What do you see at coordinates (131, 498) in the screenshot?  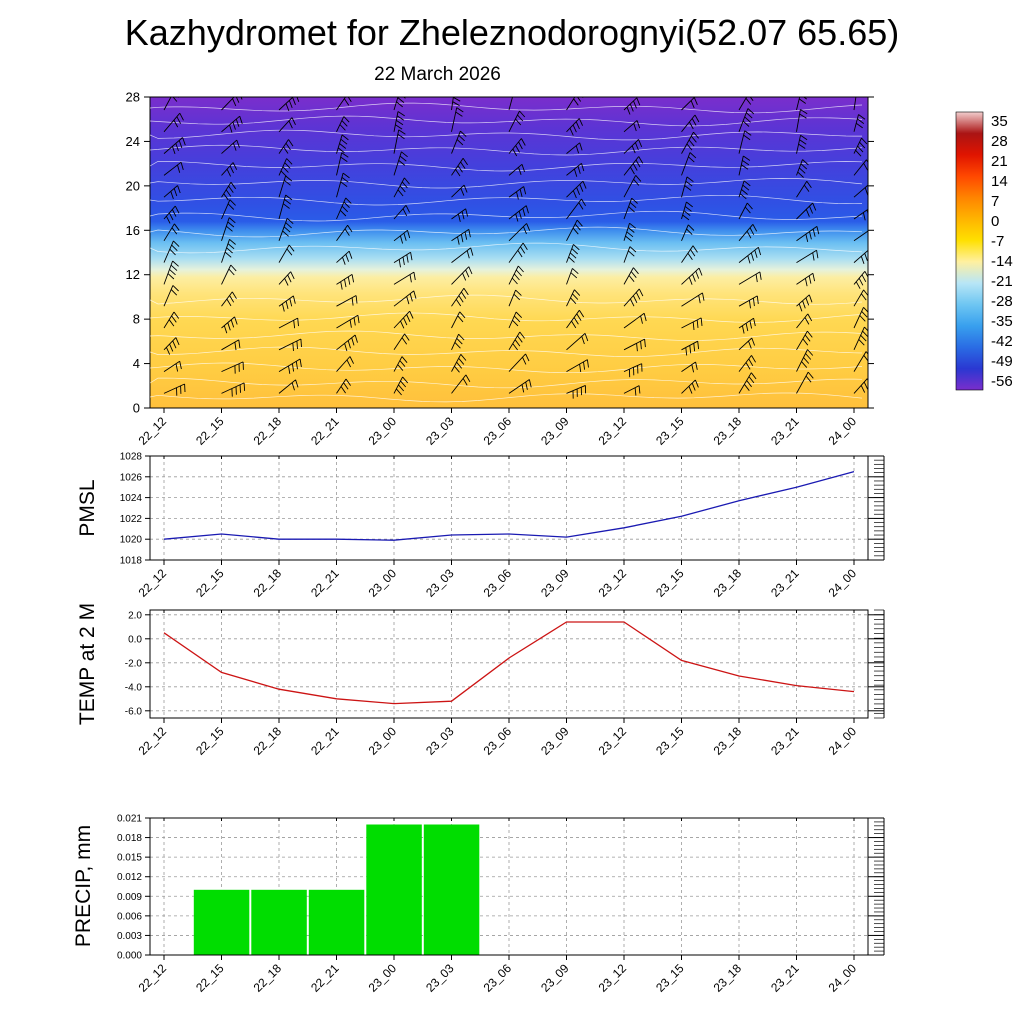 I see `svg-text: 1024` at bounding box center [131, 498].